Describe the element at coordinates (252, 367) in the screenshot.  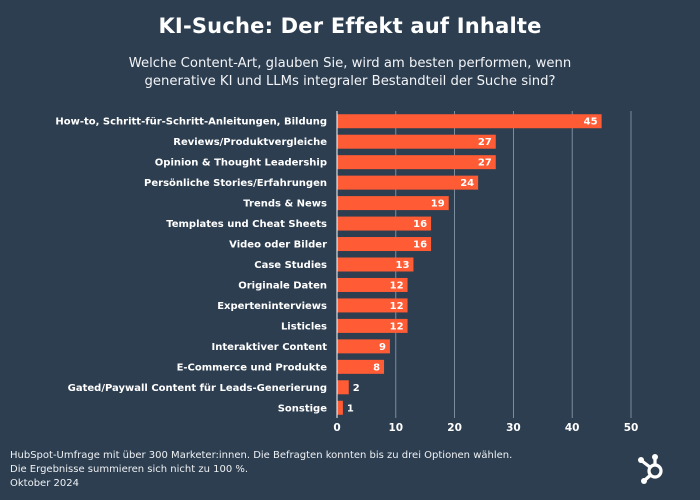
I see `category-label: E-Commerce und Produkte` at that location.